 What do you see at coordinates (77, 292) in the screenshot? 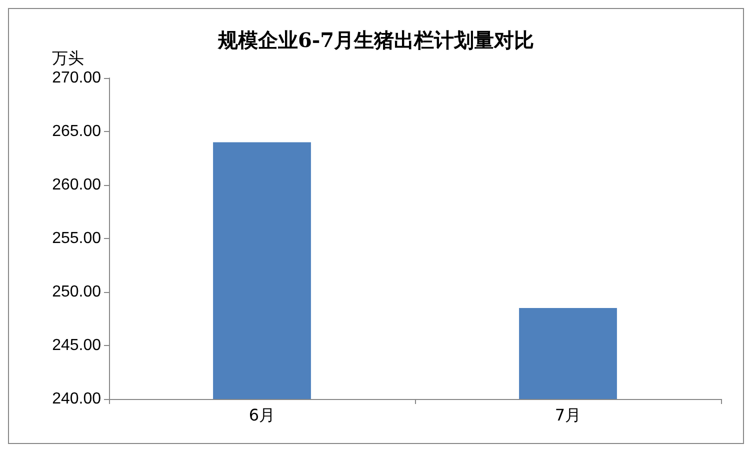
I see `y-tick-label: 250.00` at bounding box center [77, 292].